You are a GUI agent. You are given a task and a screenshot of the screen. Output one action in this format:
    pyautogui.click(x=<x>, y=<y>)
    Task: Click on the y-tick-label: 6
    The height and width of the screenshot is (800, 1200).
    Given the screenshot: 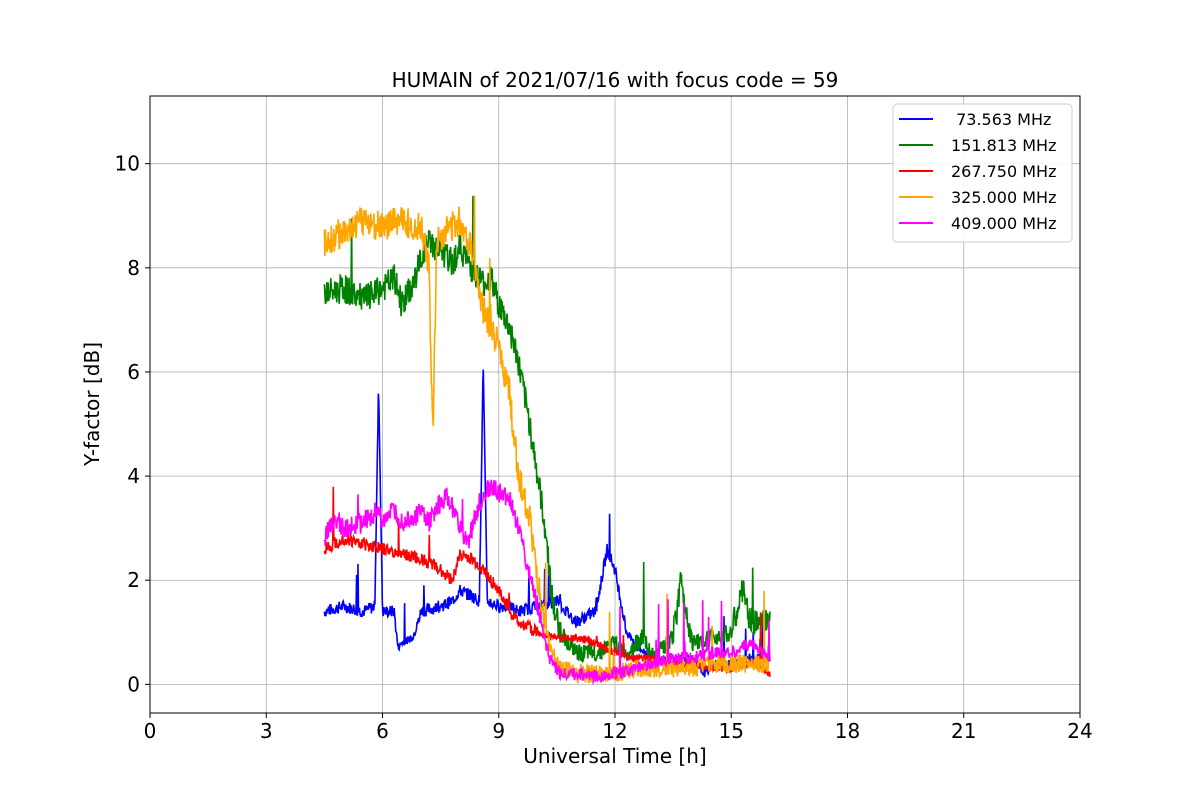 What is the action you would take?
    pyautogui.click(x=133, y=372)
    